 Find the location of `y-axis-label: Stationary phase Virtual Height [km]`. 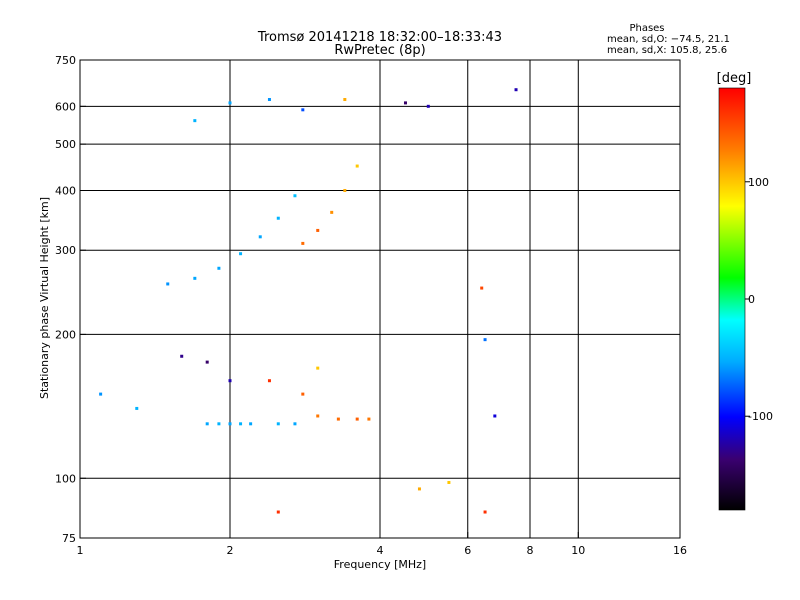

y-axis-label: Stationary phase Virtual Height [km] is located at coordinates (44, 298).